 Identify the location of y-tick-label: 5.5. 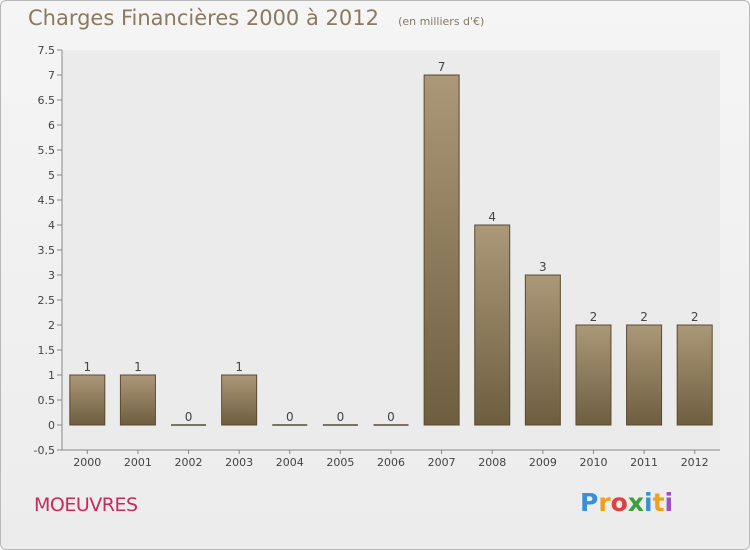
(47, 150).